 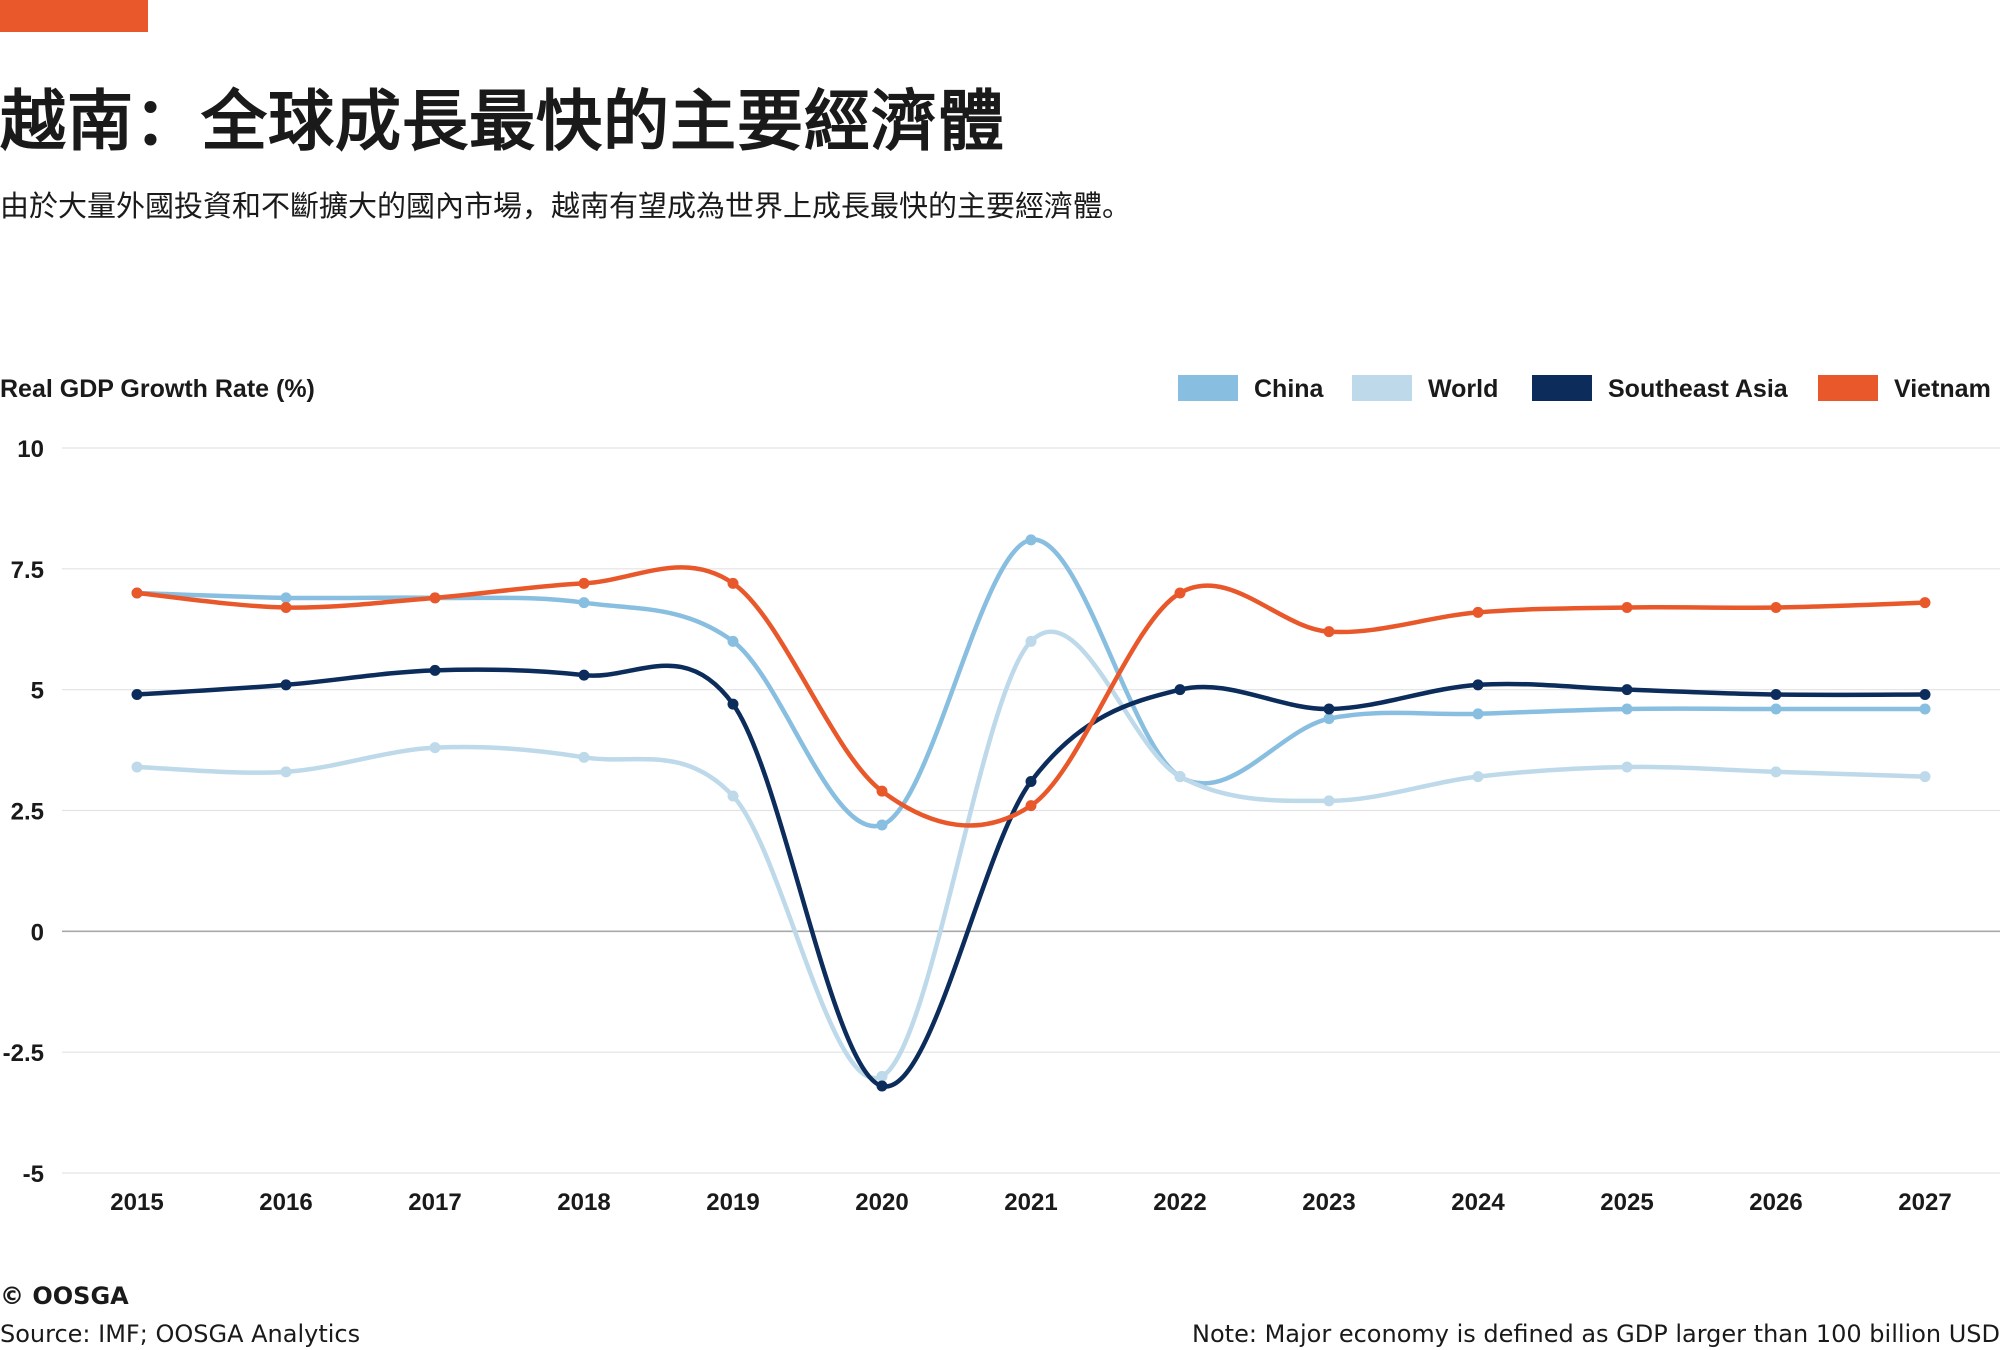 I want to click on y-tick-label: 2.5, so click(x=27, y=812).